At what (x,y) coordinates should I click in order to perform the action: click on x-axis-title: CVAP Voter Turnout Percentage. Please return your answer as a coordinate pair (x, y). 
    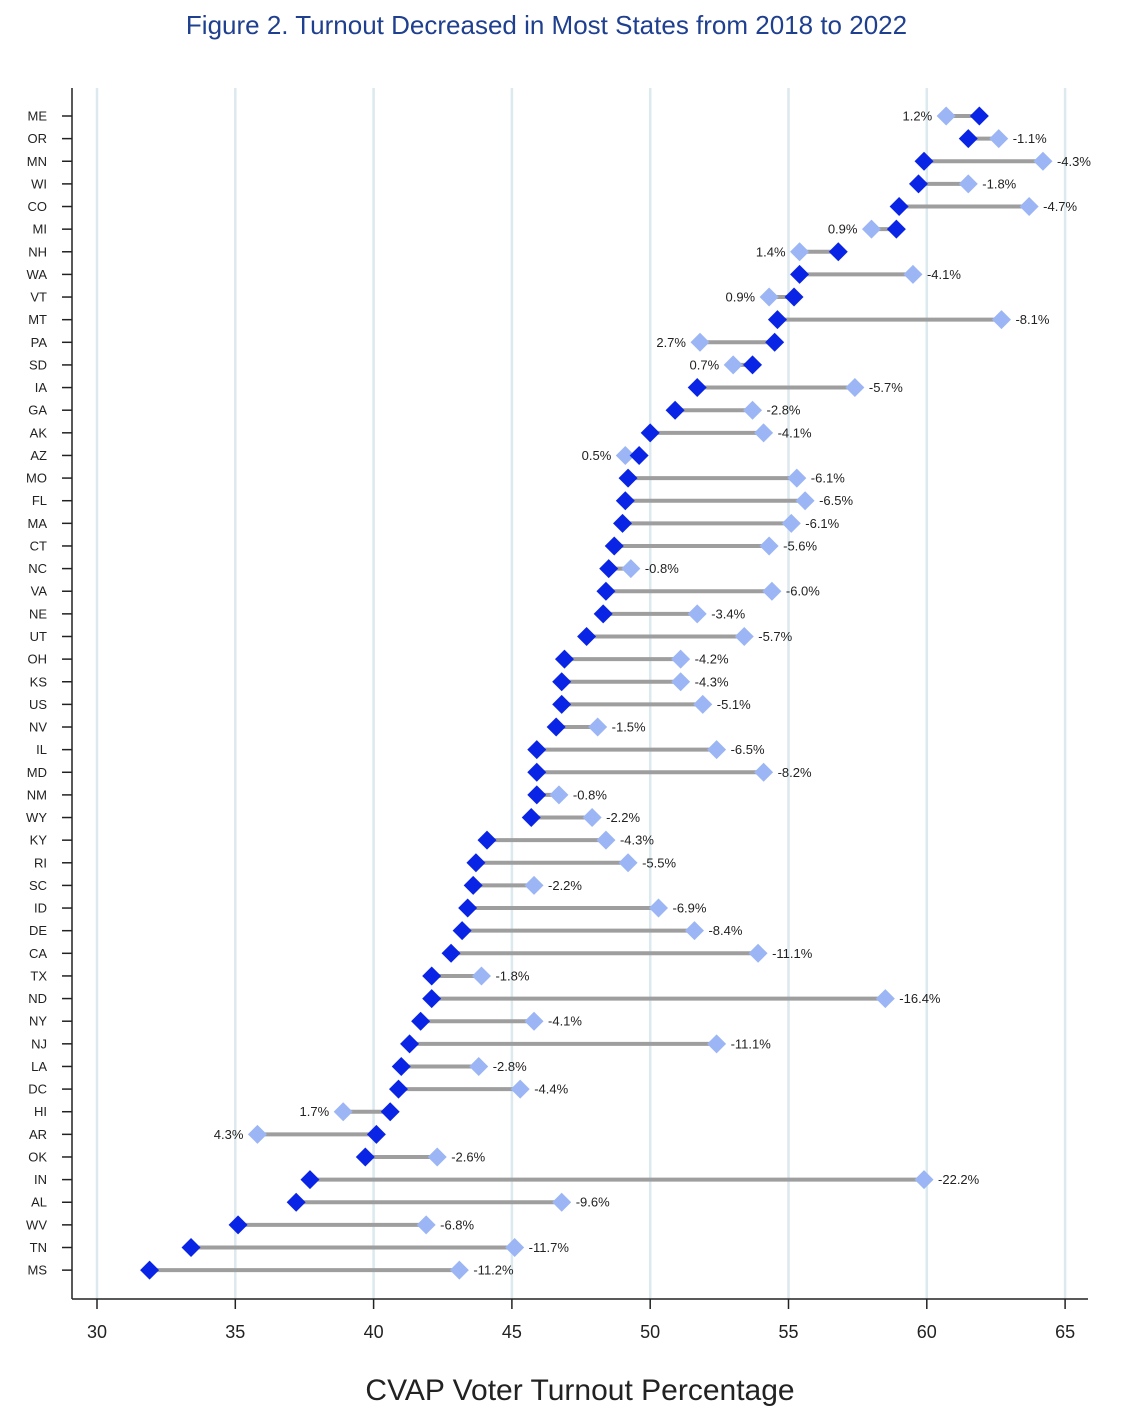
    Looking at the image, I should click on (579, 1390).